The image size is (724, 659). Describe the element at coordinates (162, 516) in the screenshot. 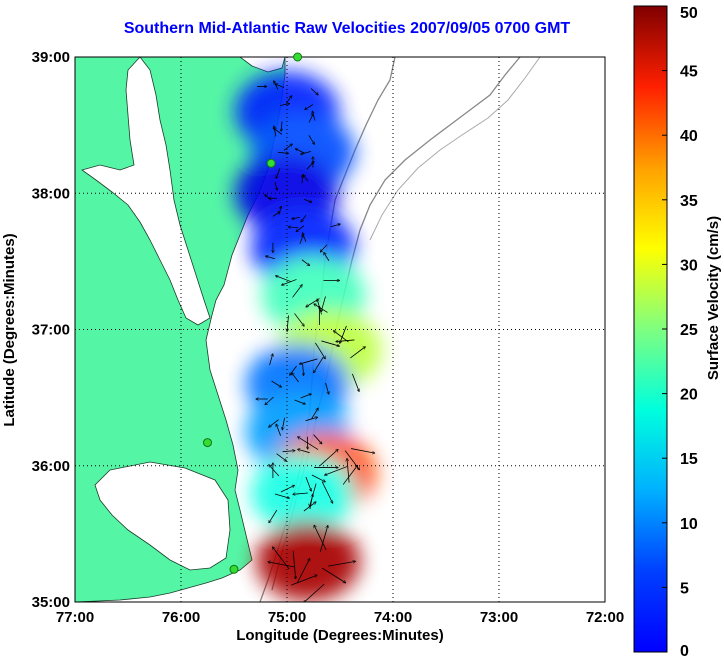

I see `pamlico-sound` at that location.